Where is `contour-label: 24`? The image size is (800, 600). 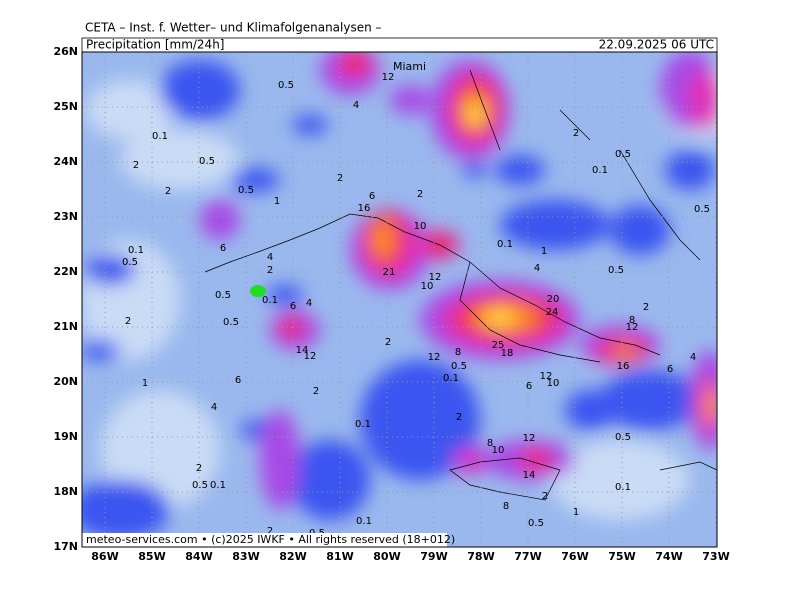 contour-label: 24 is located at coordinates (552, 312).